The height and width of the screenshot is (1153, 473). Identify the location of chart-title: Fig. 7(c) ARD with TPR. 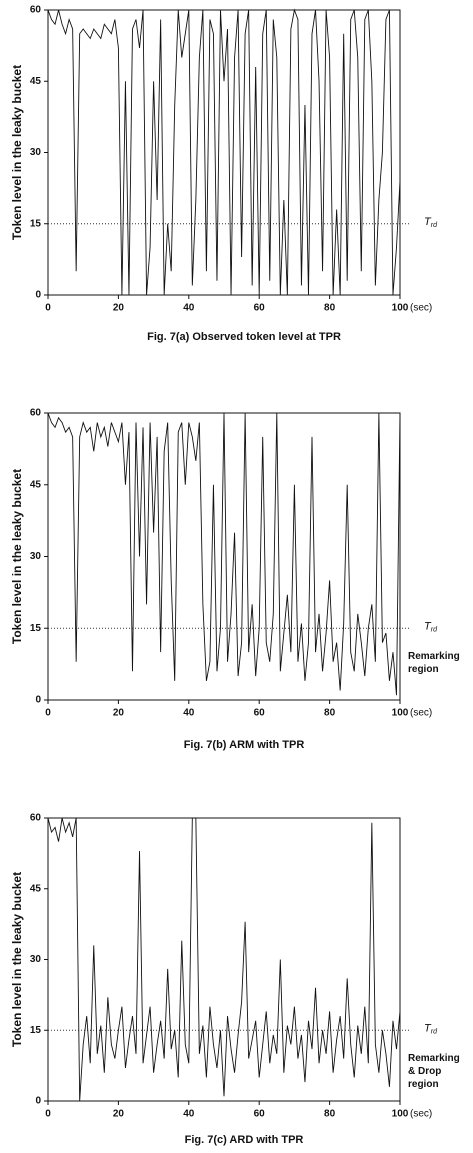
(244, 1140).